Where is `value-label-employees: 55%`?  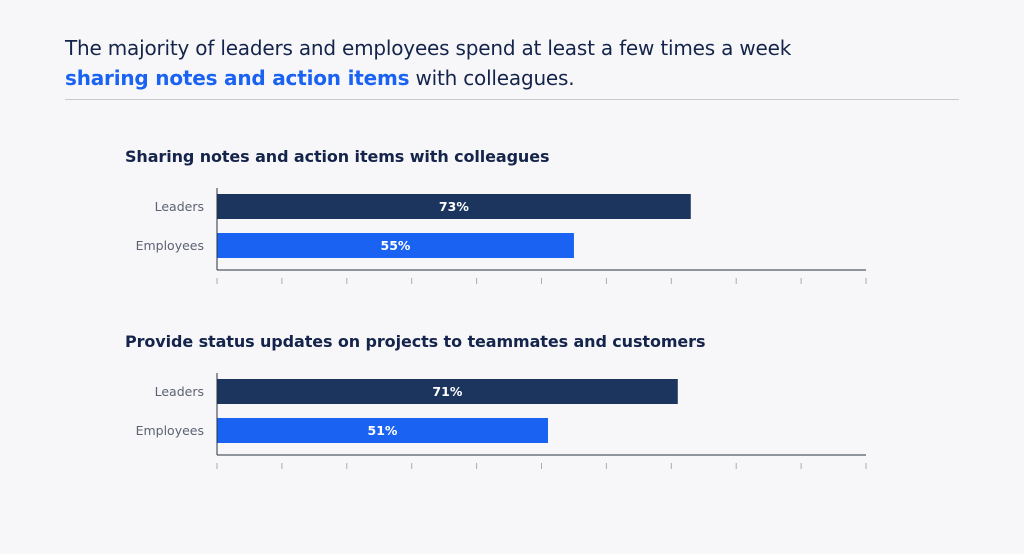
value-label-employees: 55% is located at coordinates (396, 245).